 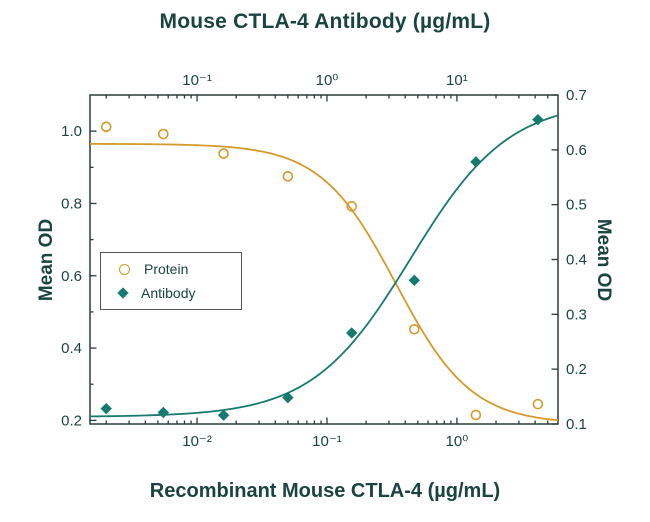 I want to click on svg-text: 10⁻², so click(x=197, y=441).